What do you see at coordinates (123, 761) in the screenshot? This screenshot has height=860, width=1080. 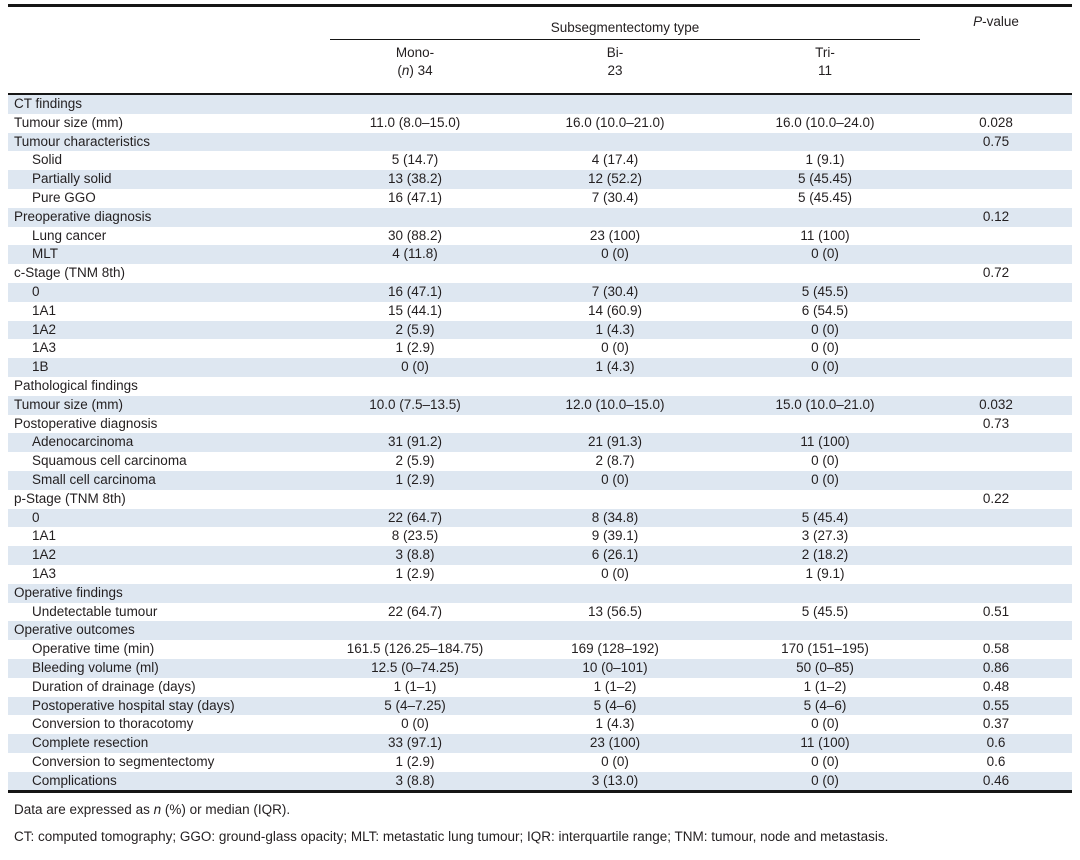 I see `row-label: Conversion to segmentectomy` at bounding box center [123, 761].